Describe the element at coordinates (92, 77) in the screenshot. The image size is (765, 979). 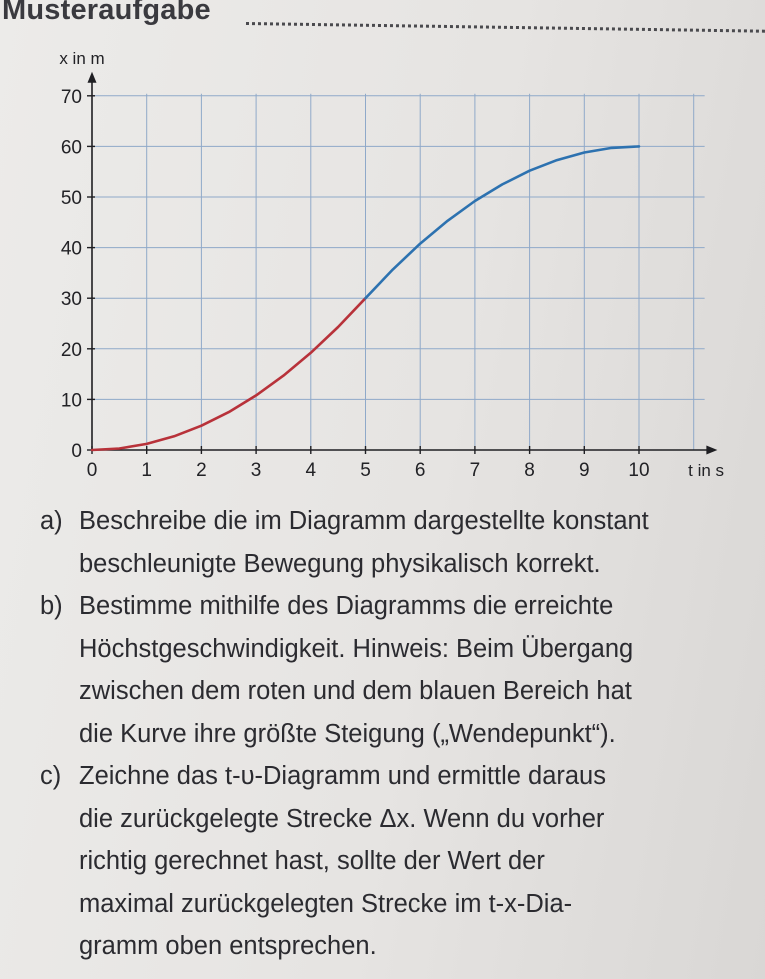
I see `y-axis-arrow-icon` at that location.